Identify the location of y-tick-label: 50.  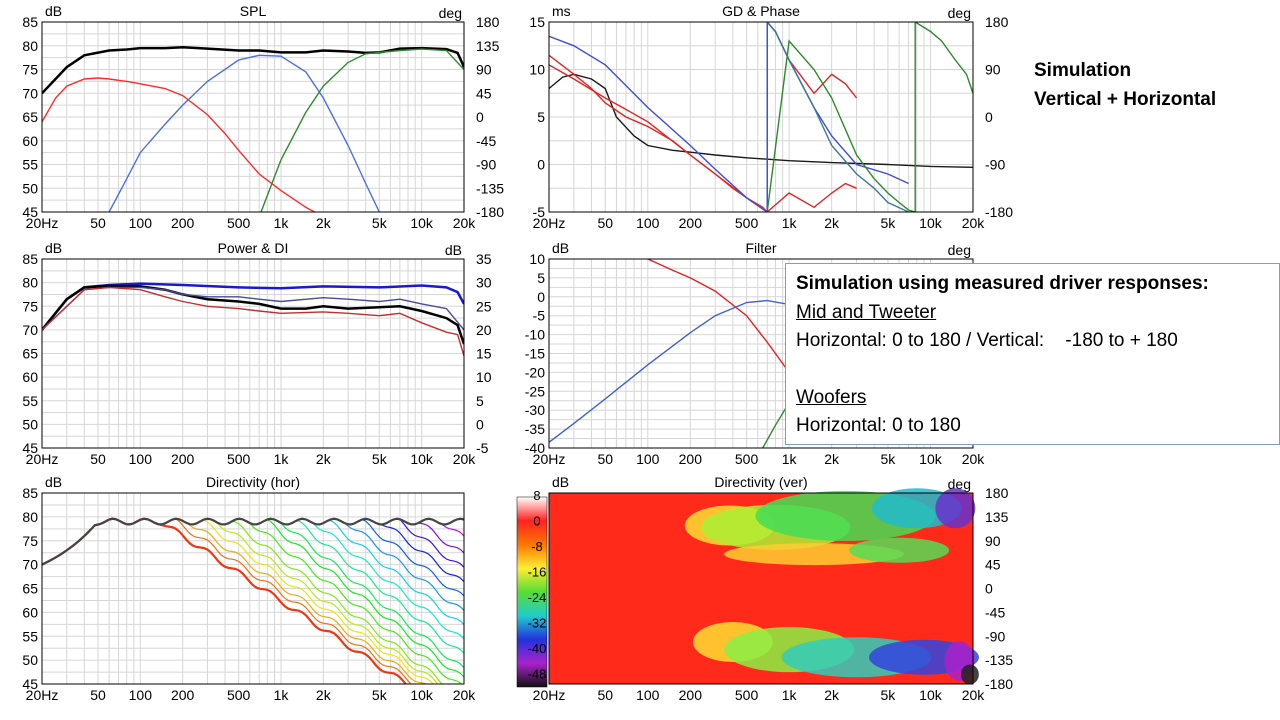
(30, 660).